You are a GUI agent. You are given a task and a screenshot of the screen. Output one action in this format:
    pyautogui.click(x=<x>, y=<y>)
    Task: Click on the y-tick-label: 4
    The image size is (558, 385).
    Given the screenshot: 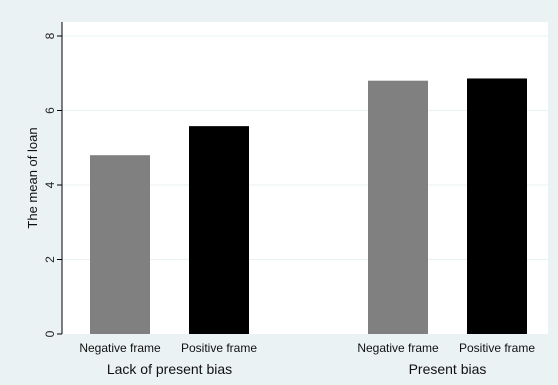 What is the action you would take?
    pyautogui.click(x=50, y=184)
    